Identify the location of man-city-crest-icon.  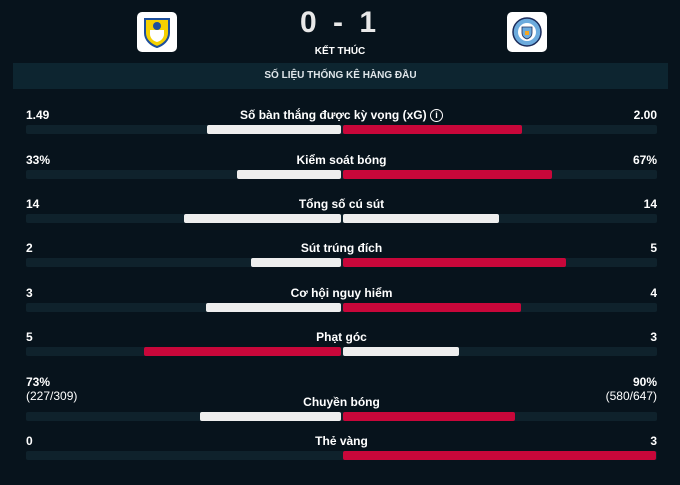
(527, 32).